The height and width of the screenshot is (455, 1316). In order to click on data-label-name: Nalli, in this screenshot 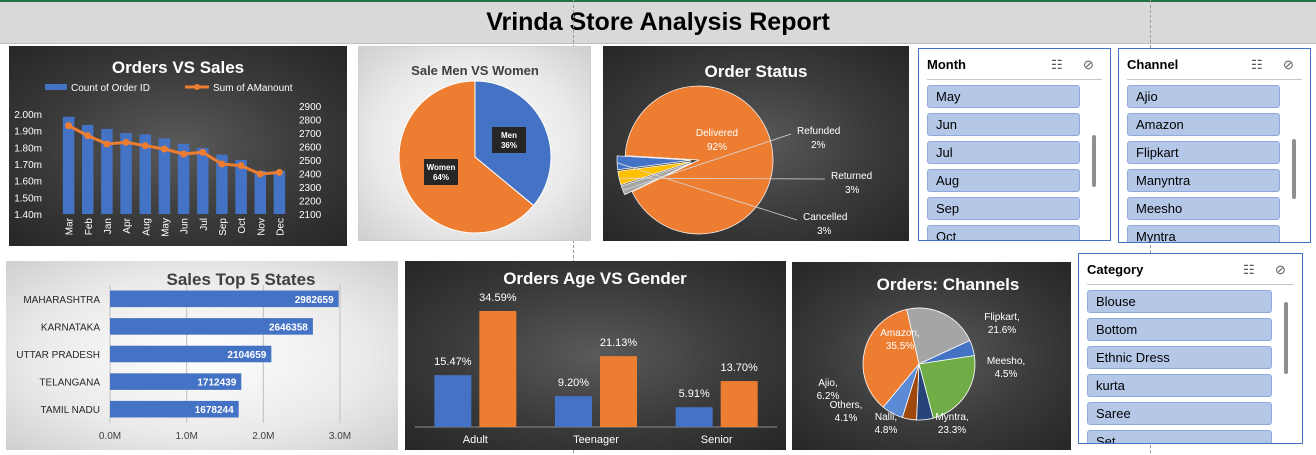, I will do `click(886, 417)`.